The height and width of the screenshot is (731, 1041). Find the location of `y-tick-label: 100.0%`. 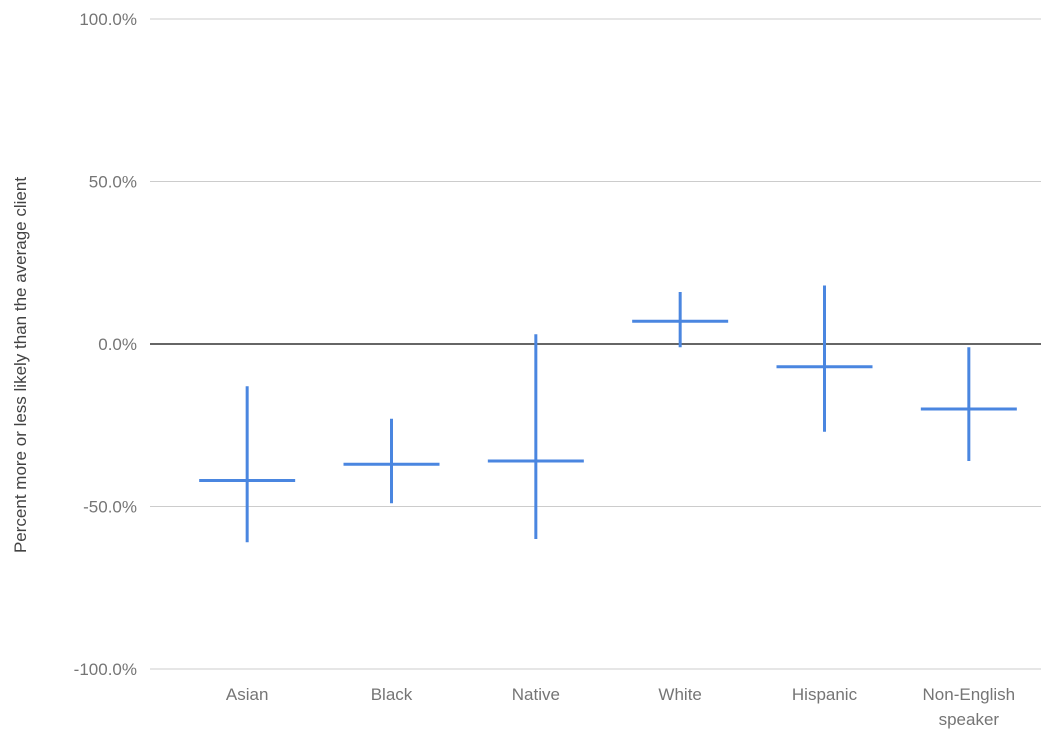

y-tick-label: 100.0% is located at coordinates (108, 19).